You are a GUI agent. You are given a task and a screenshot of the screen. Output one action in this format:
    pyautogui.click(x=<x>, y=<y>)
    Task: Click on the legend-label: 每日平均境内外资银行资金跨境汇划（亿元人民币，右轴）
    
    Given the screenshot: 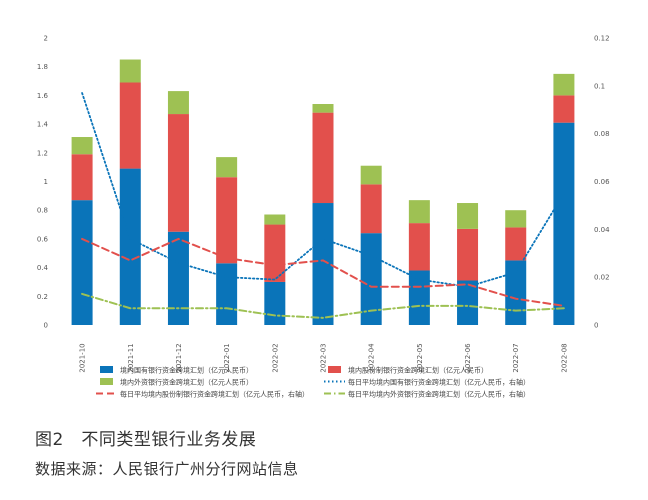 What is the action you would take?
    pyautogui.click(x=439, y=394)
    